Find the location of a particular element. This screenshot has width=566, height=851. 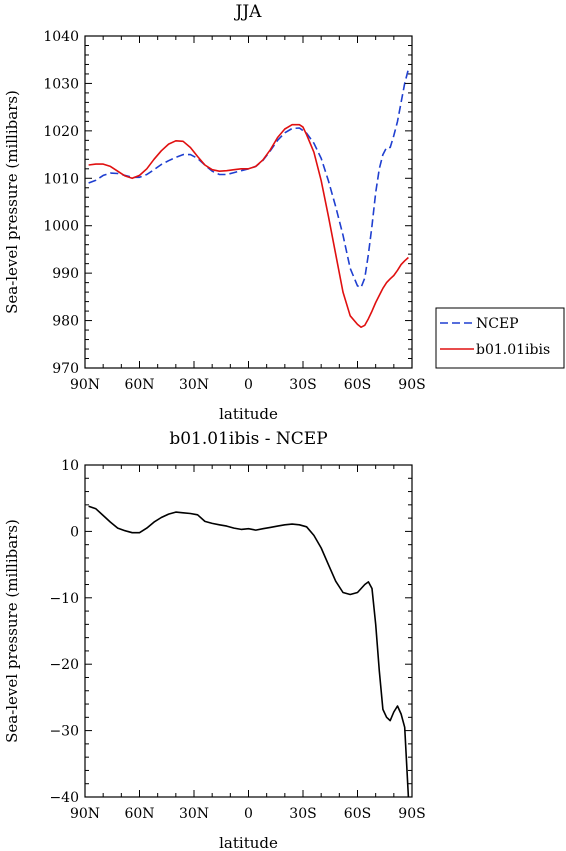

series-line-b01-01ibis is located at coordinates (248, 226).